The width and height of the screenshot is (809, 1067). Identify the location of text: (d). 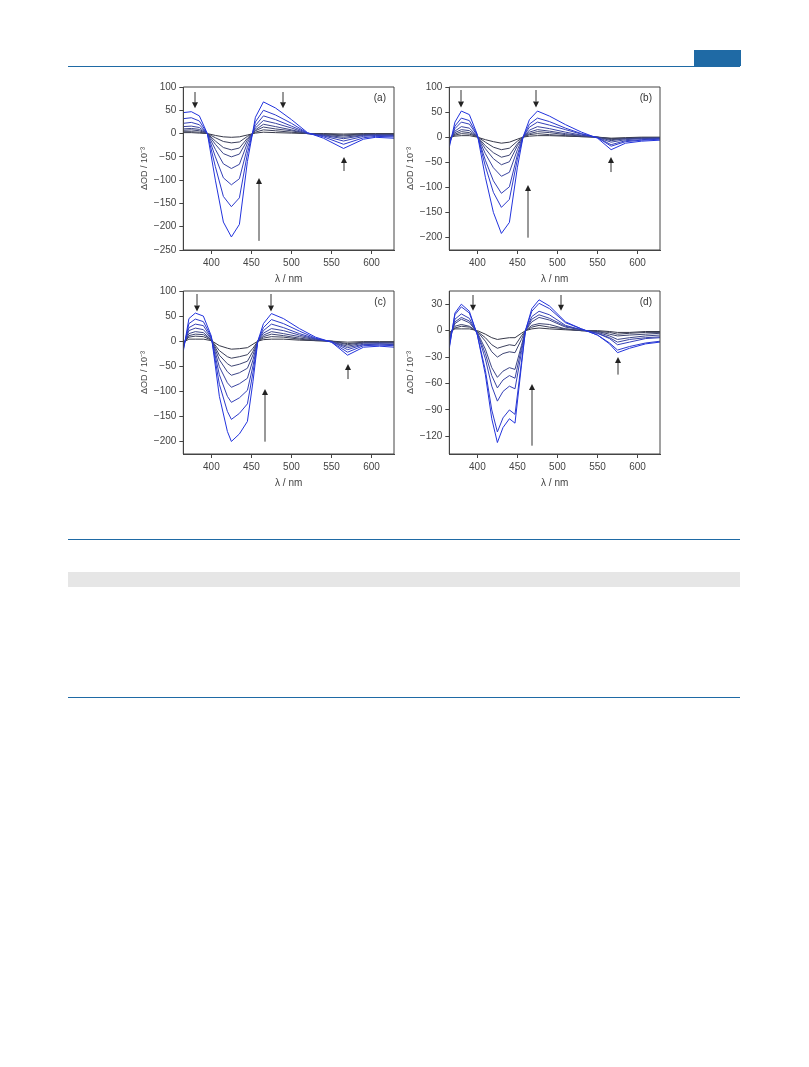
(645, 301).